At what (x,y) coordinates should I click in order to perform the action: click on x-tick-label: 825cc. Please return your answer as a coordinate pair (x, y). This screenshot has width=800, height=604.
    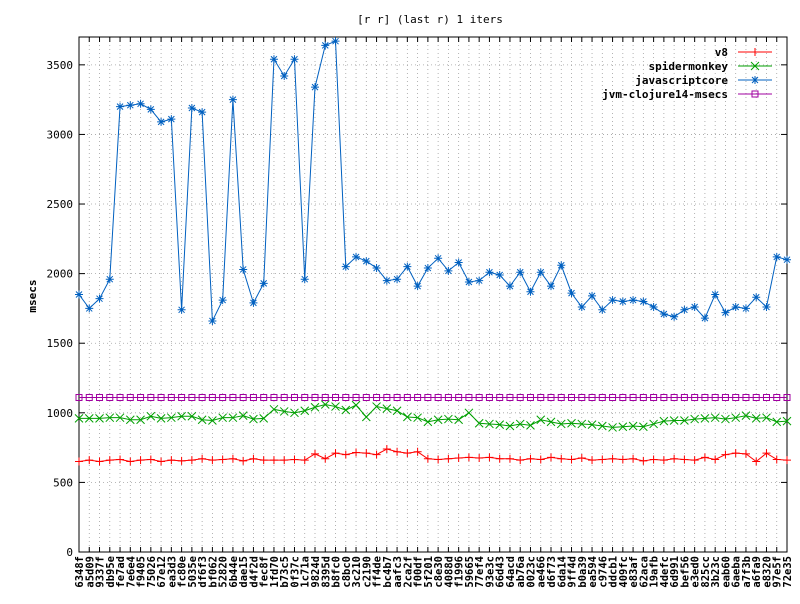
    Looking at the image, I should click on (706, 572).